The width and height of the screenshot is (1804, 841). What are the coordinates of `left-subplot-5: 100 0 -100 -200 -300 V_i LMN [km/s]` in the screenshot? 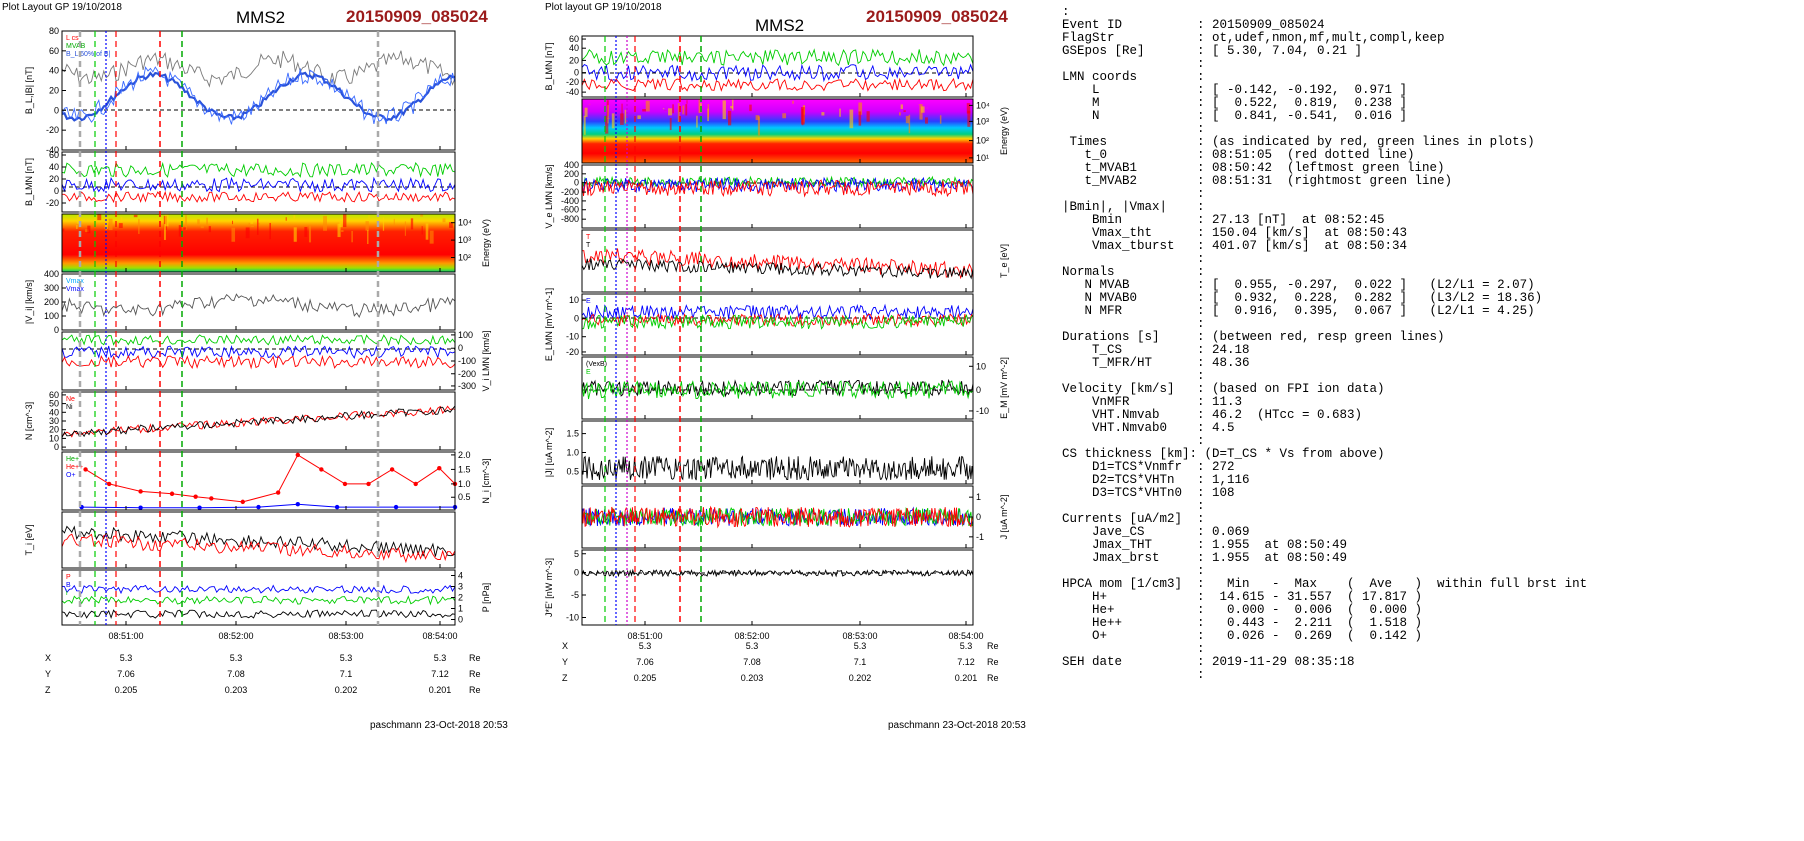 It's located at (276, 361).